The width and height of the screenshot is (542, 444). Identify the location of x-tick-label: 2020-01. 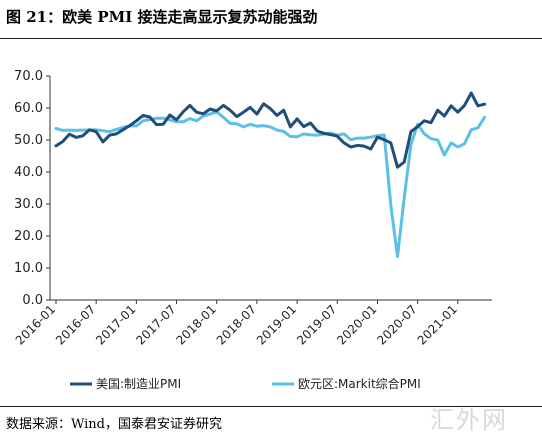
(356, 324).